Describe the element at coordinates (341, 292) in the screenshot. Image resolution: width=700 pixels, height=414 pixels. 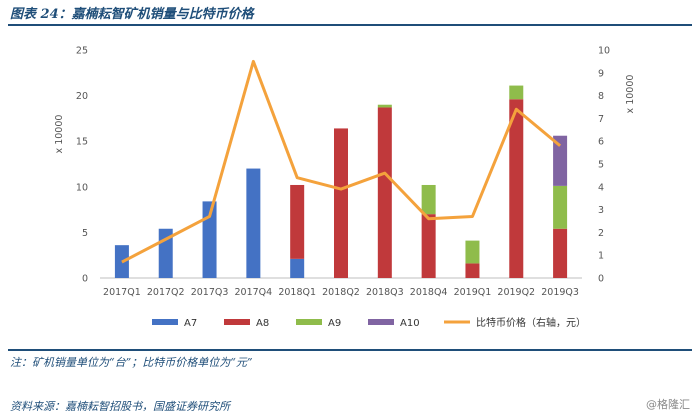
I see `x-tick-label: 2018Q2` at that location.